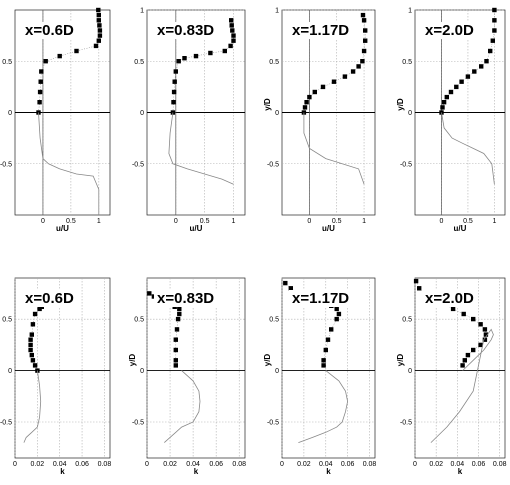 This screenshot has height=485, width=510. What do you see at coordinates (320, 30) in the screenshot?
I see `panel-title: x=1.17D` at bounding box center [320, 30].